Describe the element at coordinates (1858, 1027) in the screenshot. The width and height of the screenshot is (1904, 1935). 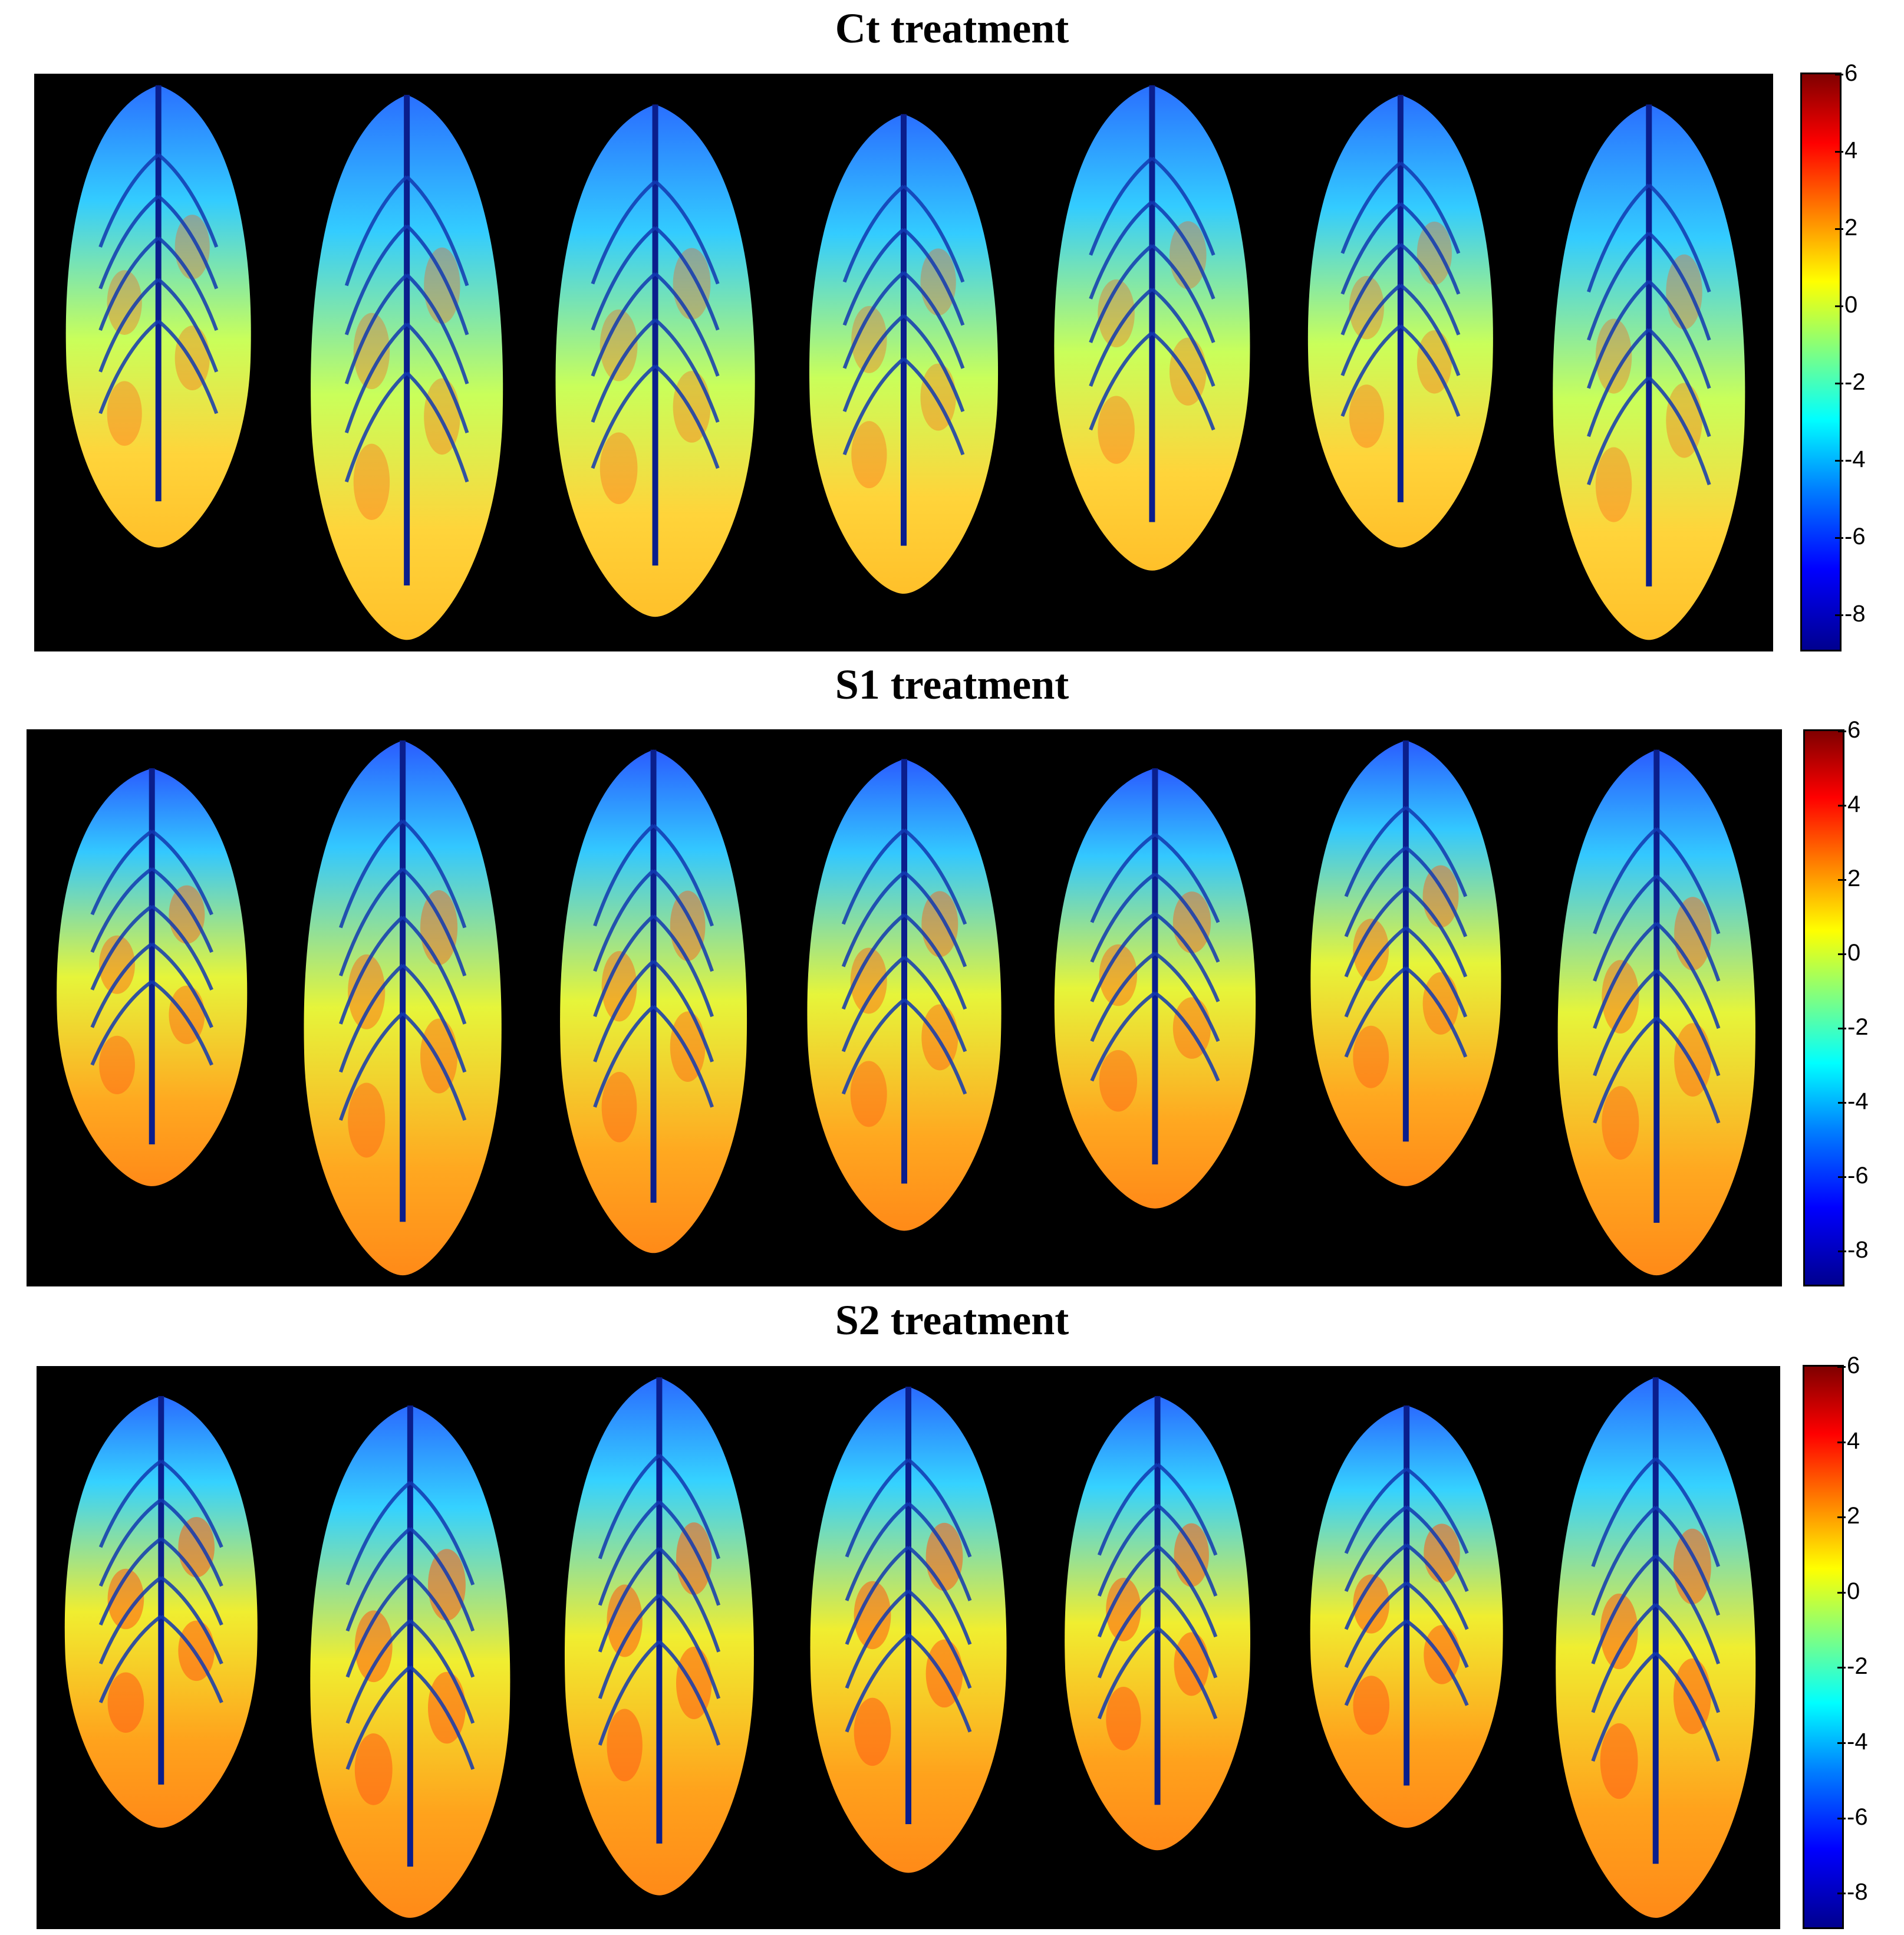
I see `colorbar-tick-label: -2` at that location.